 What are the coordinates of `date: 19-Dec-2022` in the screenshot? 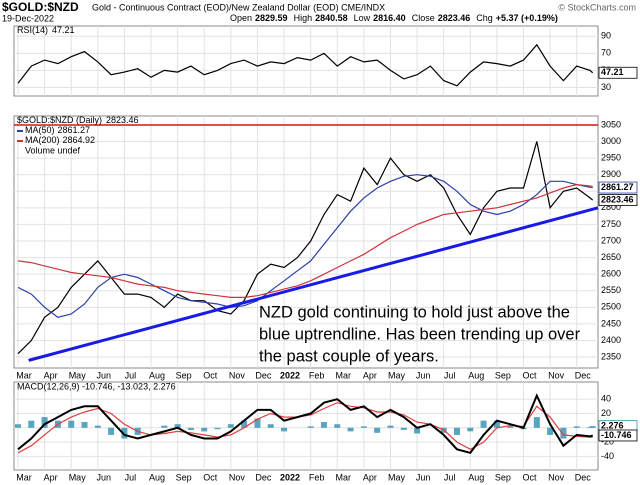 It's located at (28, 18).